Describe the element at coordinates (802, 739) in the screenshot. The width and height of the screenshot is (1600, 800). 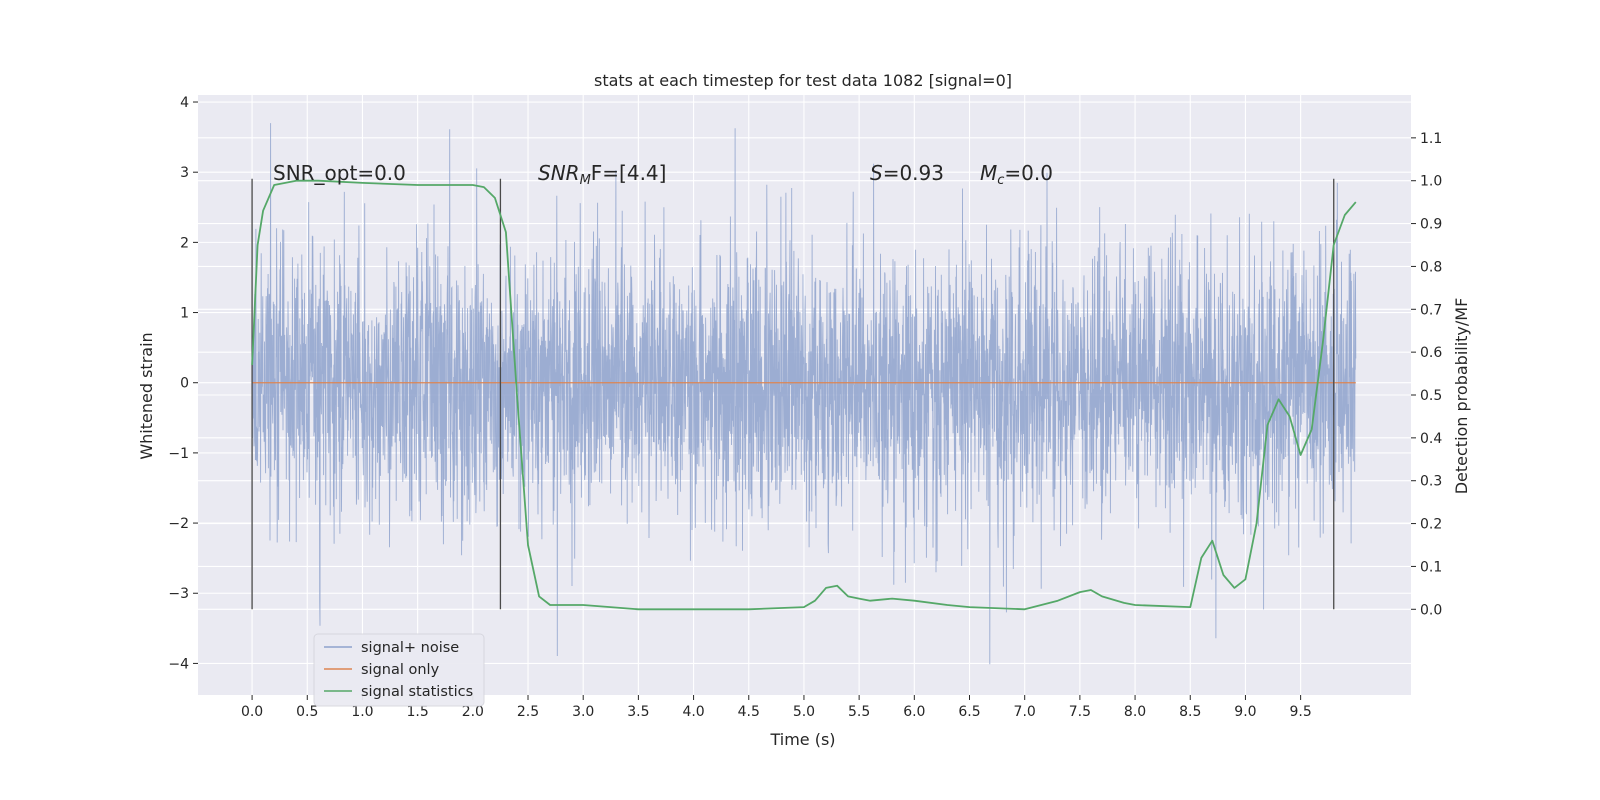
I see `x-axis-label: Time (s)` at that location.